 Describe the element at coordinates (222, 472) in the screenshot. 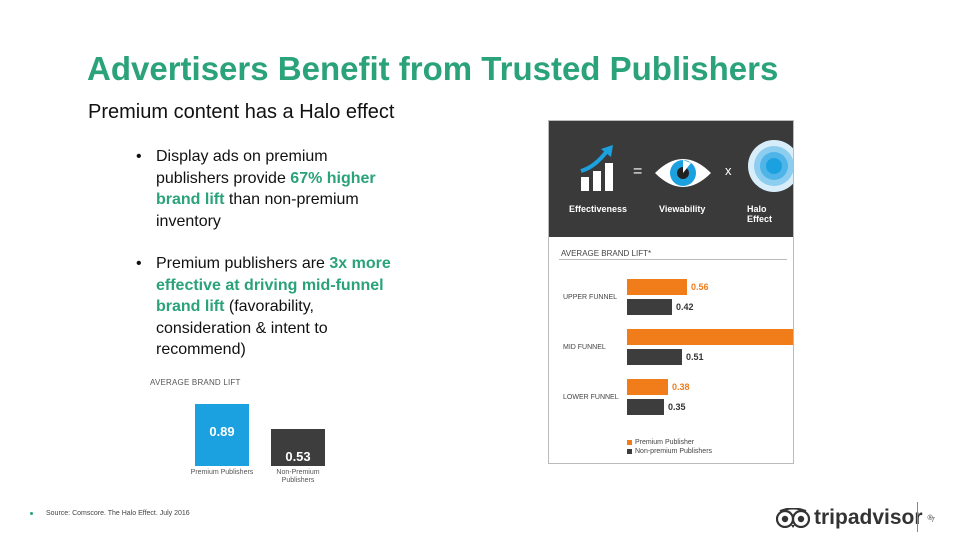

I see `category-label: Premium Publishers` at that location.